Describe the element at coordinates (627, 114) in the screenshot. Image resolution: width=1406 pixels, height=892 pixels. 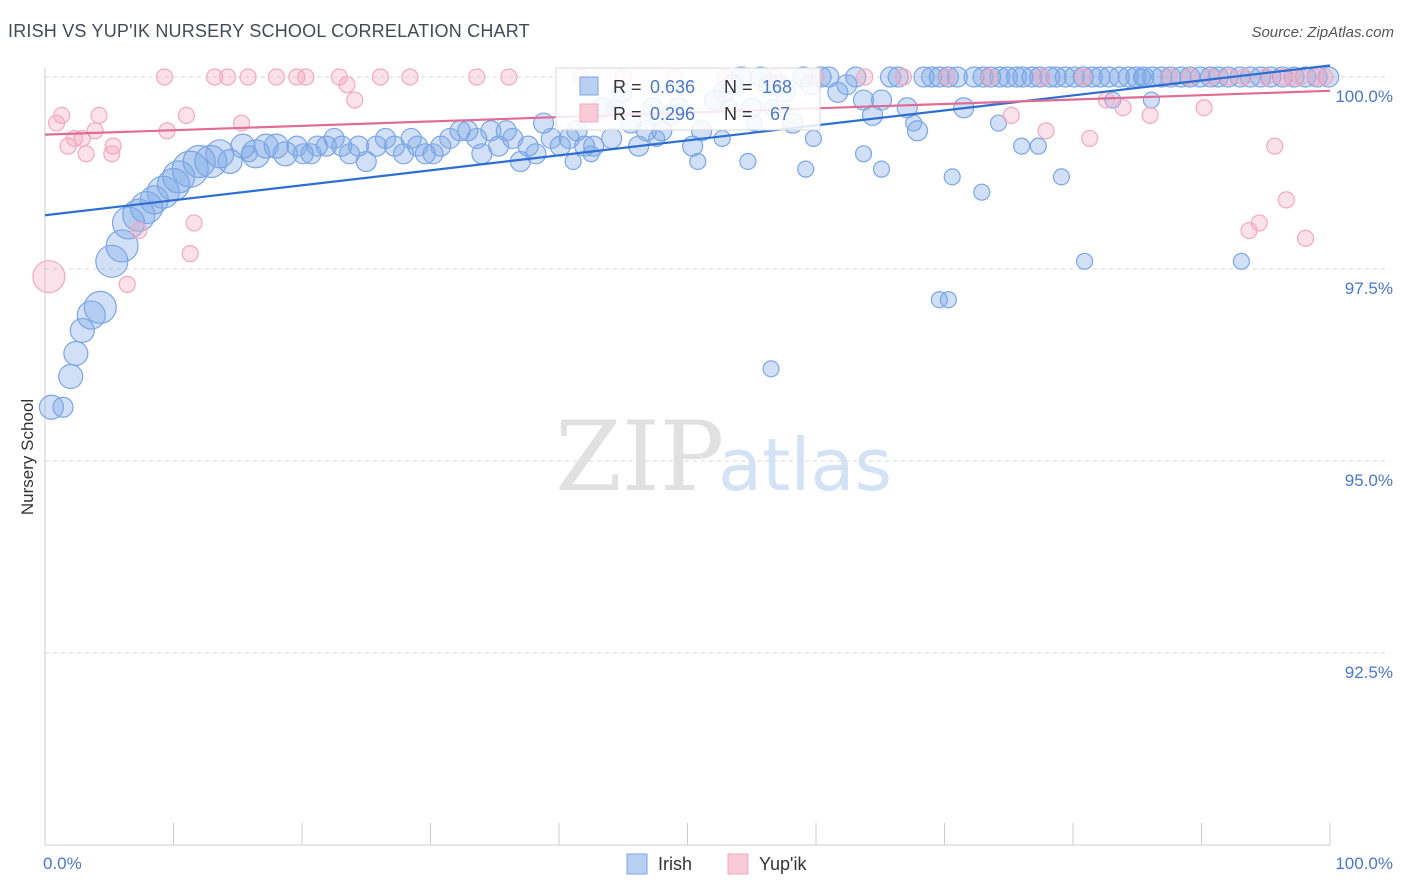
I see `stats-r-label-yupik: R =` at that location.